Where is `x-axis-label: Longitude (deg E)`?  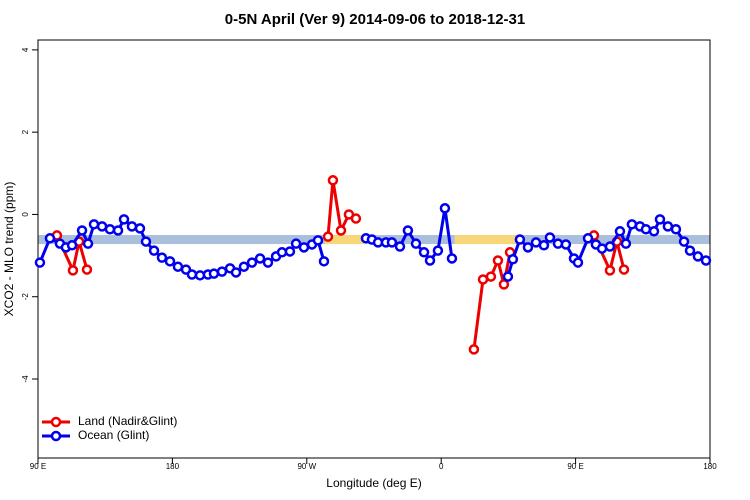
x-axis-label: Longitude (deg E) is located at coordinates (373, 483).